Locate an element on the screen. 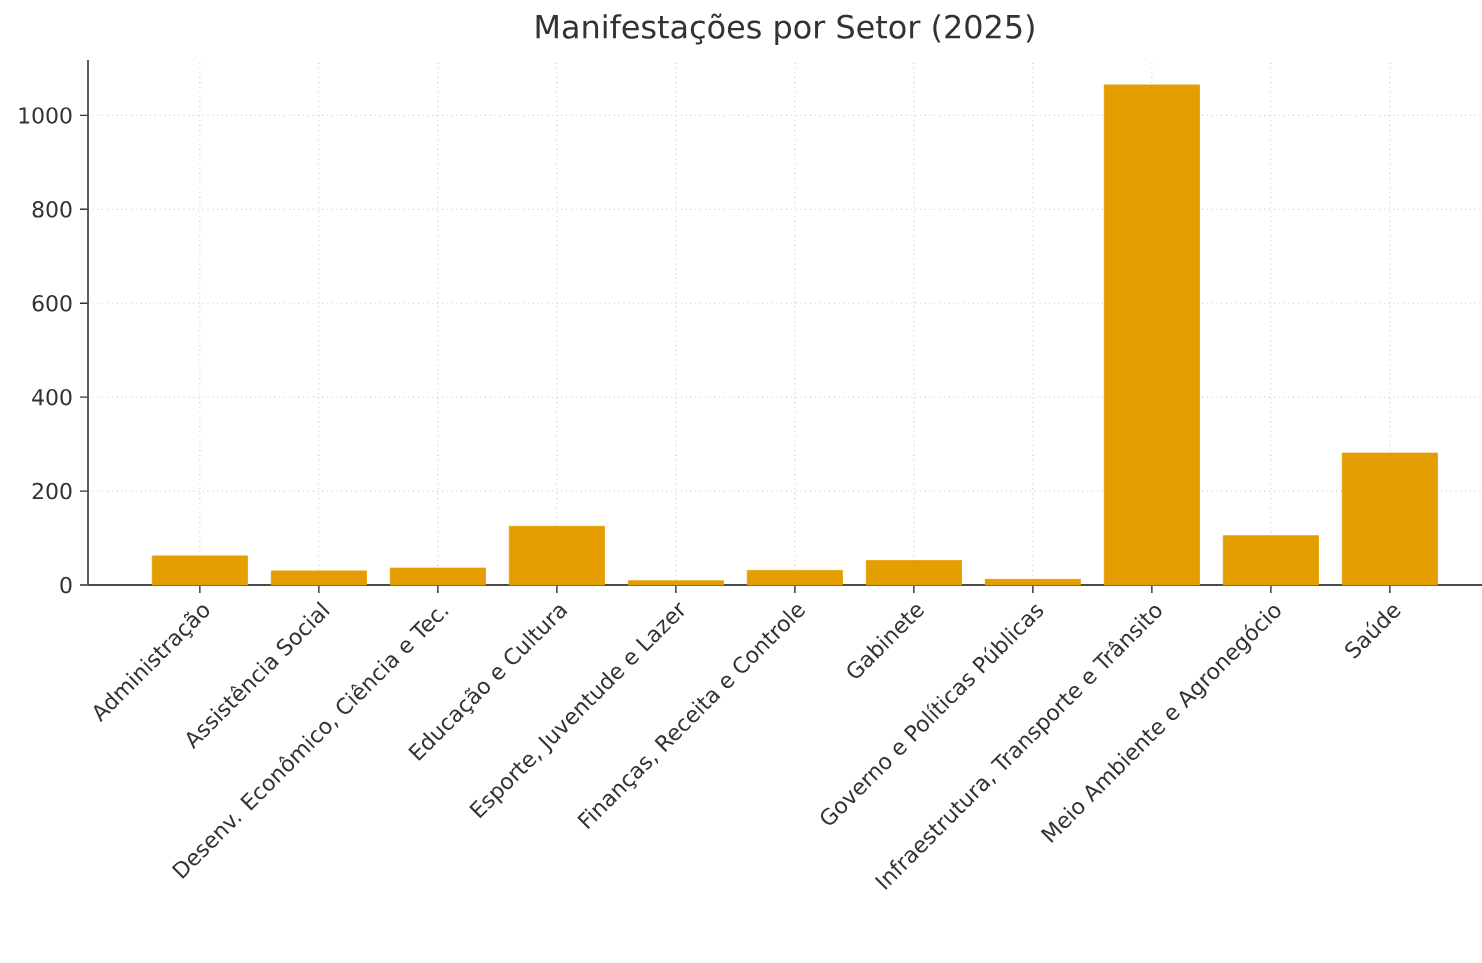 Image resolution: width=1482 pixels, height=963 pixels. y-tick-label: 1000 is located at coordinates (45, 115).